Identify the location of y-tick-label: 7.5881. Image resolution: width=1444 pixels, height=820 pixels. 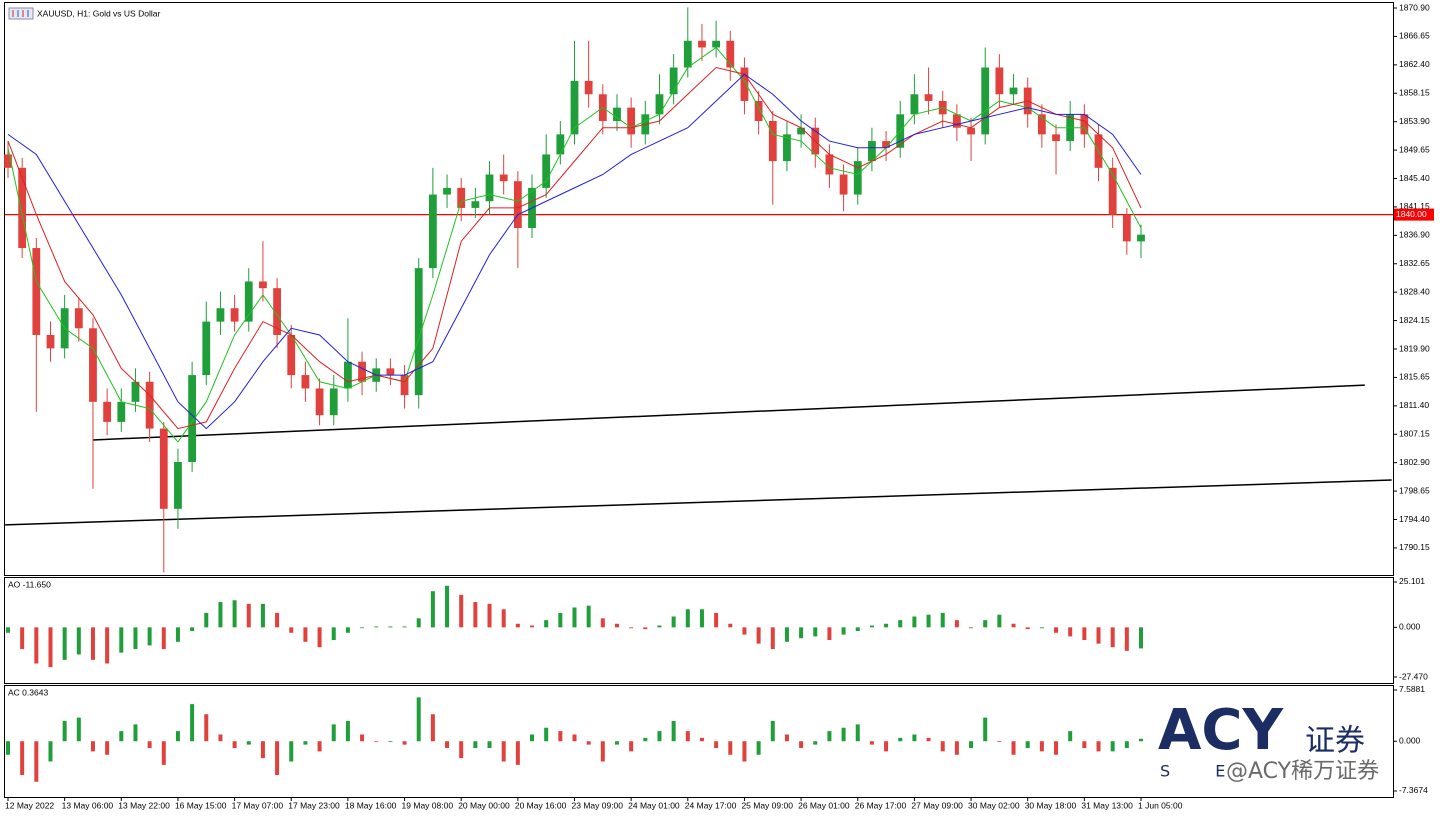
(1412, 689).